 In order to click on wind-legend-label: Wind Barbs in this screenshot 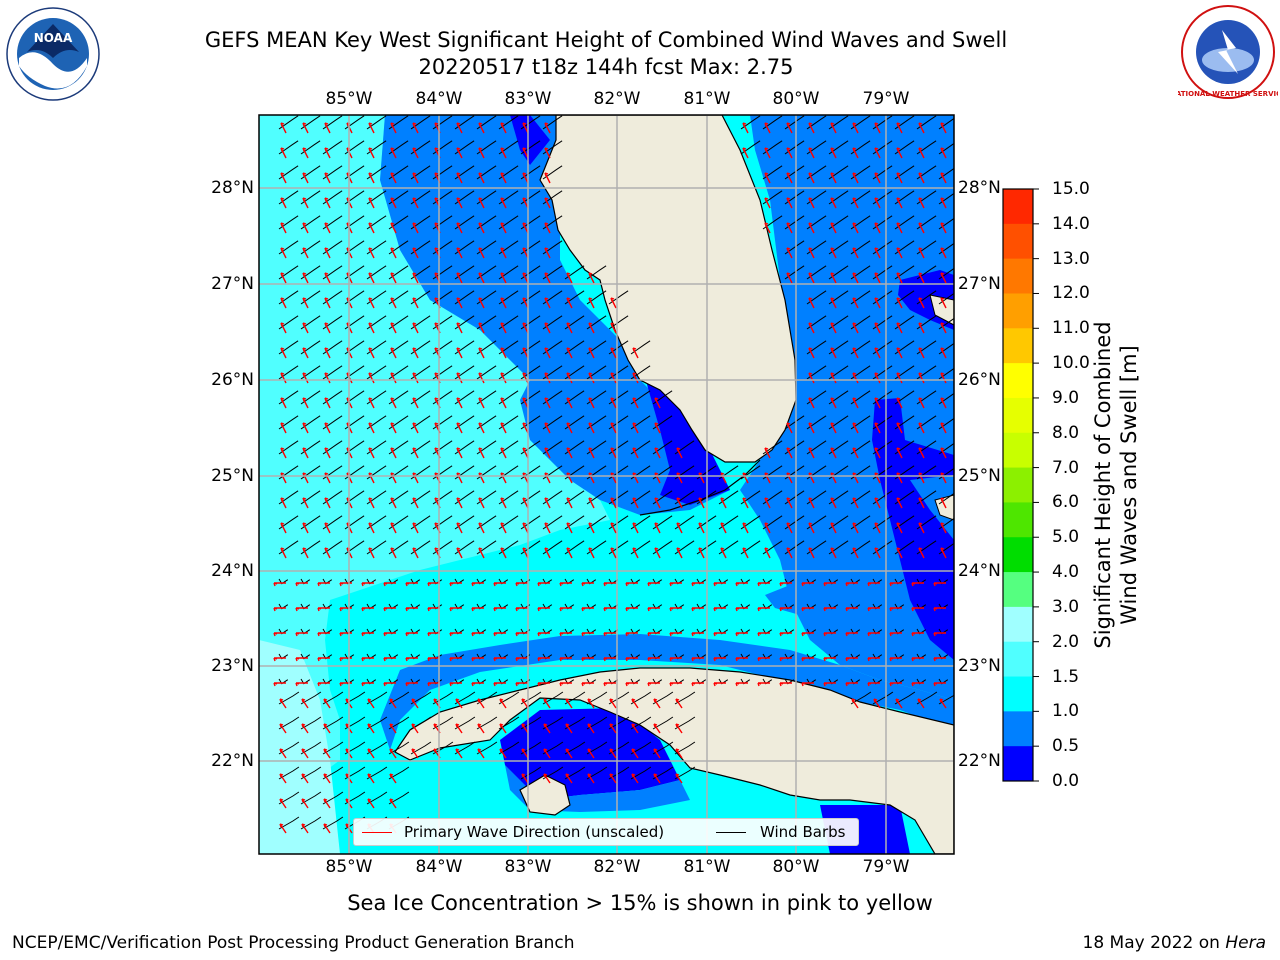, I will do `click(803, 832)`.